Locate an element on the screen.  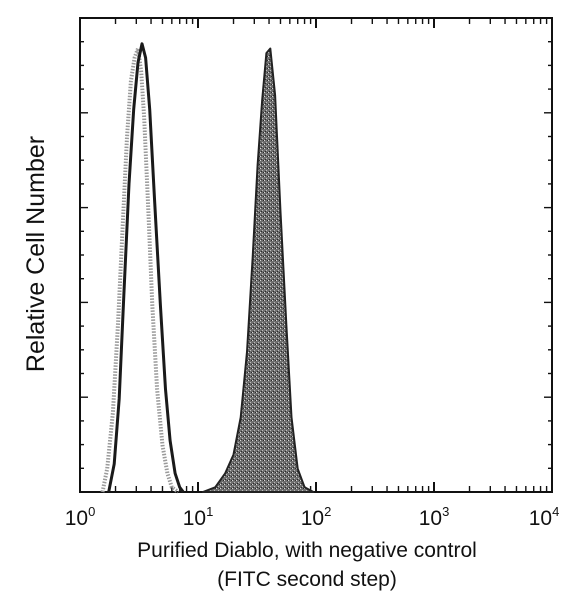
y-axis-label: Relative Cell Number is located at coordinates (36, 254).